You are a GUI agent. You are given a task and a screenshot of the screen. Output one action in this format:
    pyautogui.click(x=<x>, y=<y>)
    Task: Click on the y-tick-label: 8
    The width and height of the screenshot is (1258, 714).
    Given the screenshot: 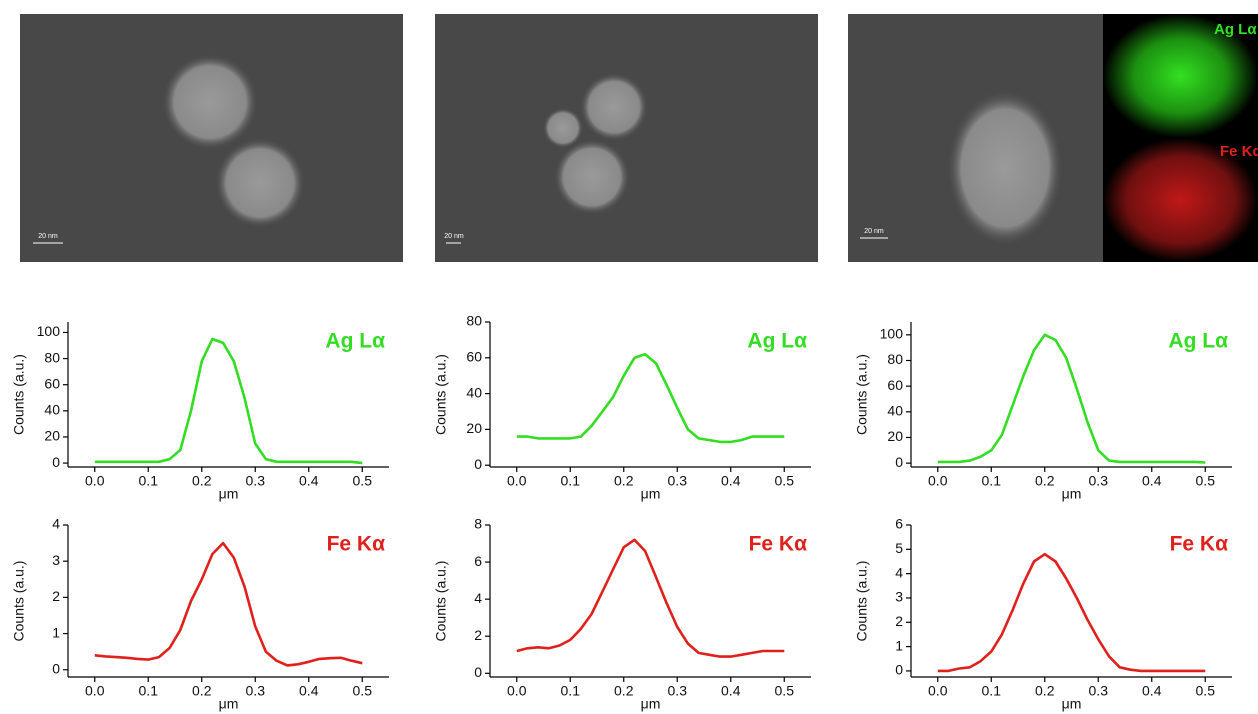 What is the action you would take?
    pyautogui.click(x=478, y=524)
    